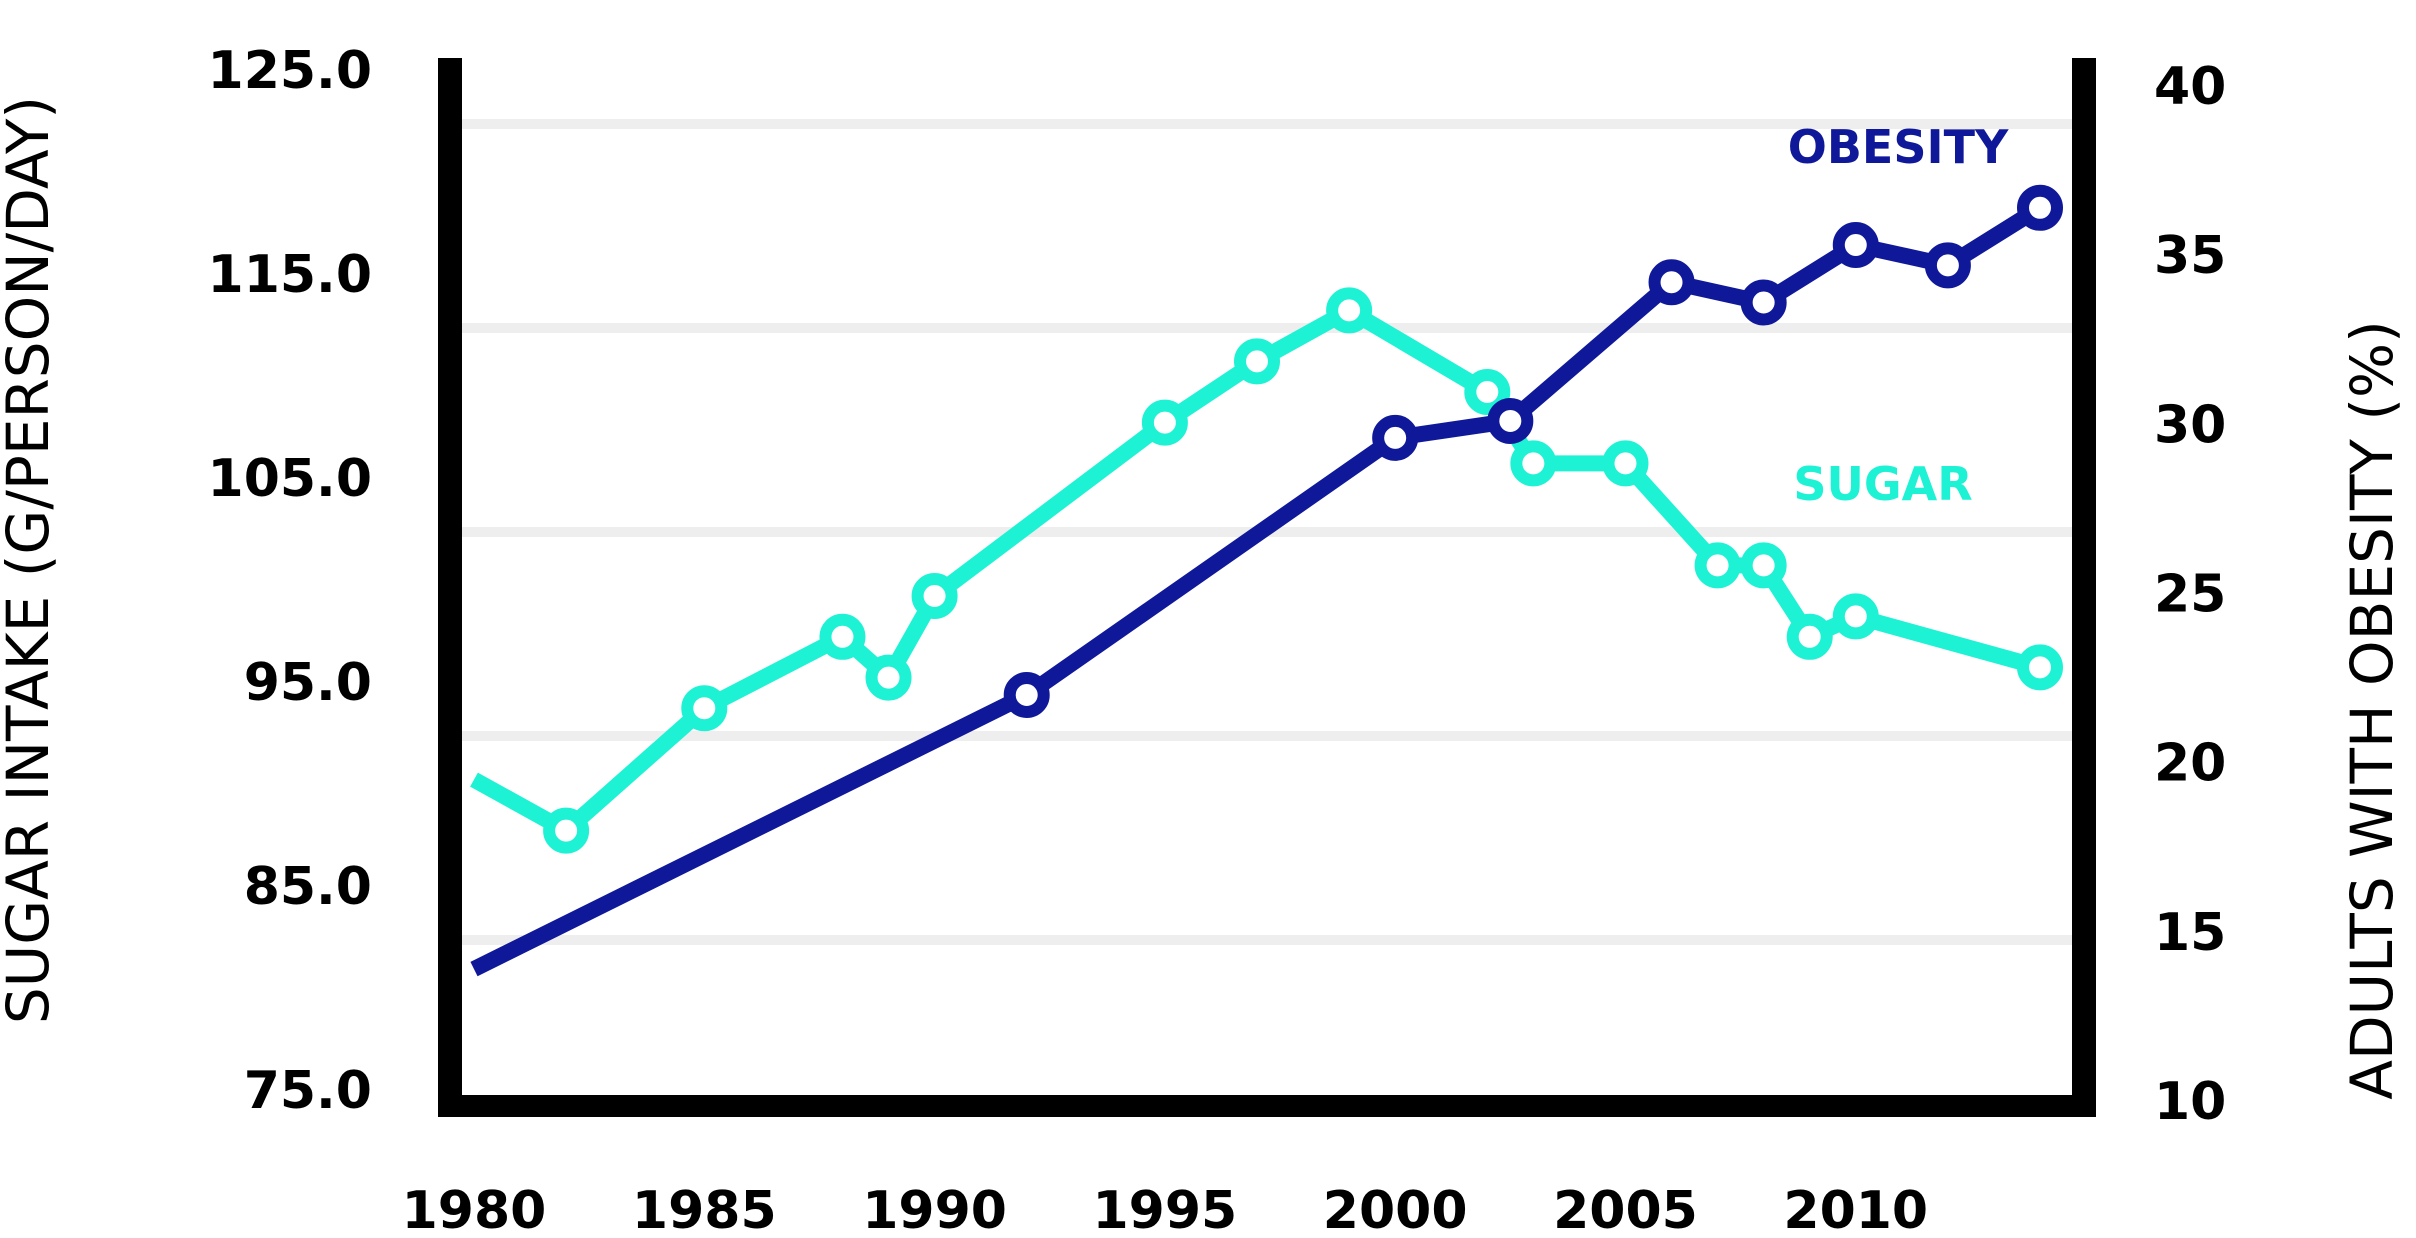 The image size is (2416, 1238). Describe the element at coordinates (1855, 1209) in the screenshot. I see `x-tick-label: 2010` at that location.